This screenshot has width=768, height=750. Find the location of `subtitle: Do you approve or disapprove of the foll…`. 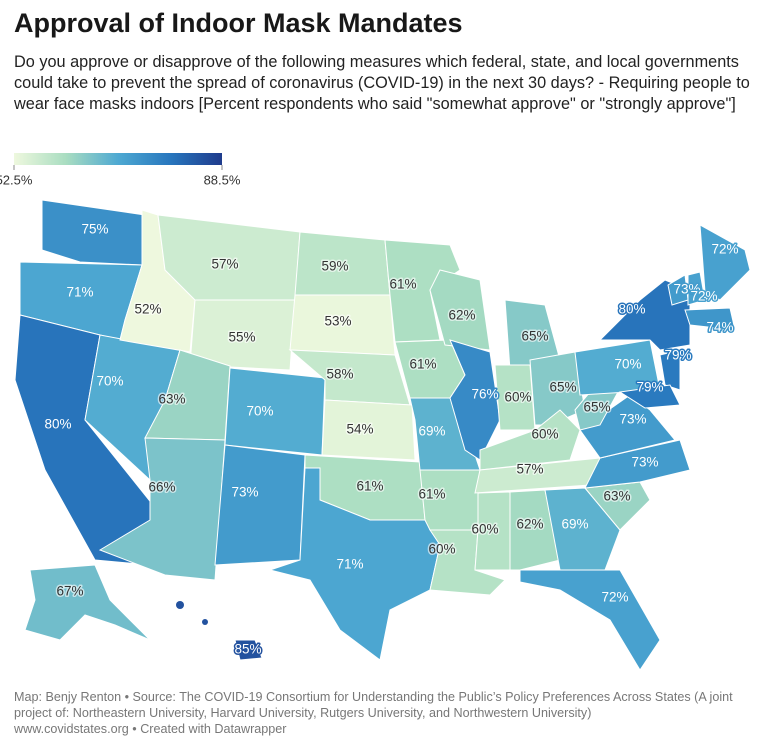

subtitle: Do you approve or disapprove of the foll… is located at coordinates (382, 83).